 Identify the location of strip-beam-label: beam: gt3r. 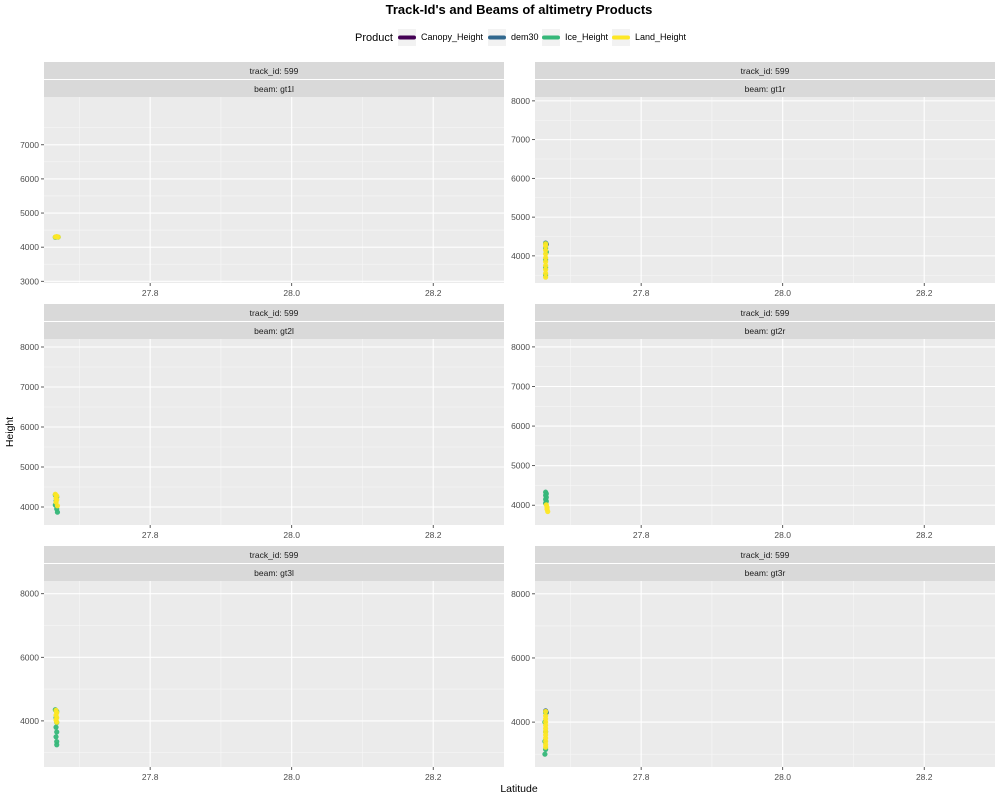
(765, 573).